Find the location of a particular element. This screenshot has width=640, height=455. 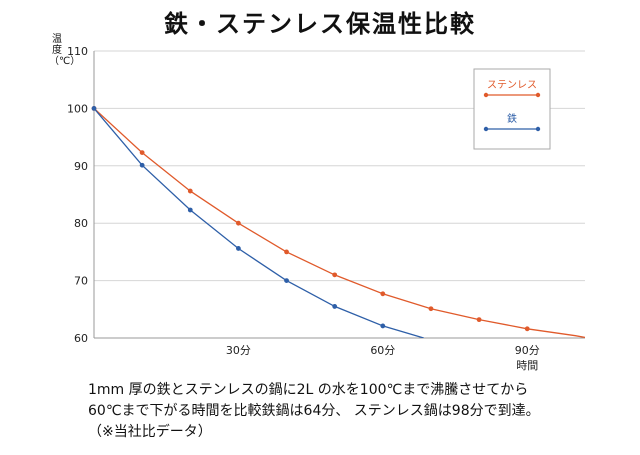

caption-line-1: 1mm 厚の鉄とステンレスの鍋に2L の水を100℃まで沸騰させてから is located at coordinates (308, 390).